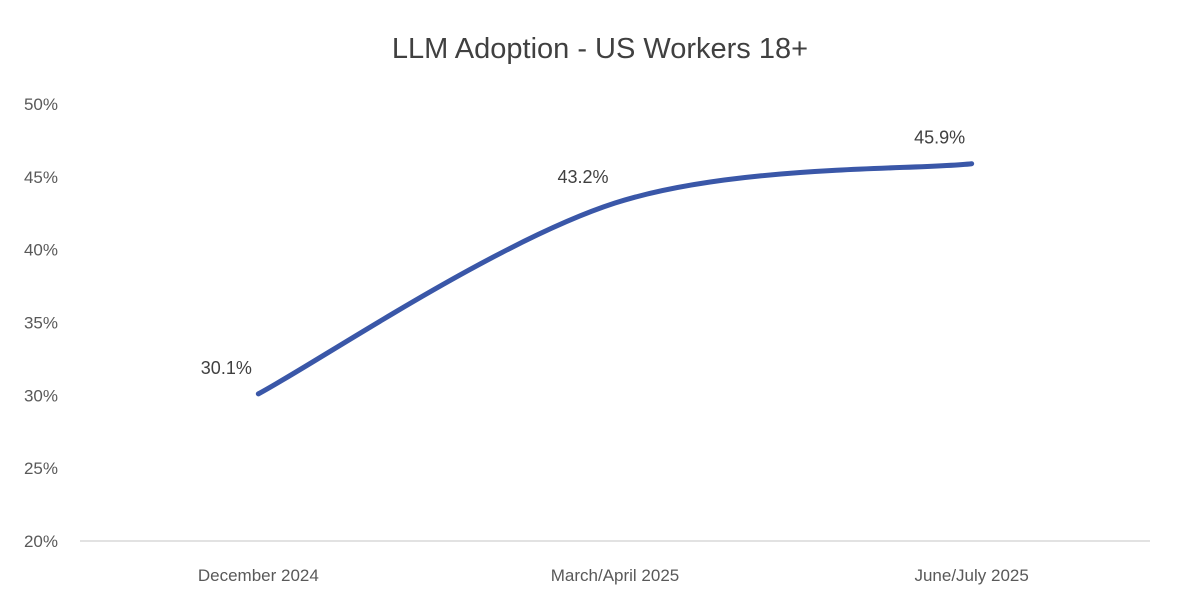 Image resolution: width=1200 pixels, height=615 pixels. I want to click on data-label: 43.2%, so click(582, 177).